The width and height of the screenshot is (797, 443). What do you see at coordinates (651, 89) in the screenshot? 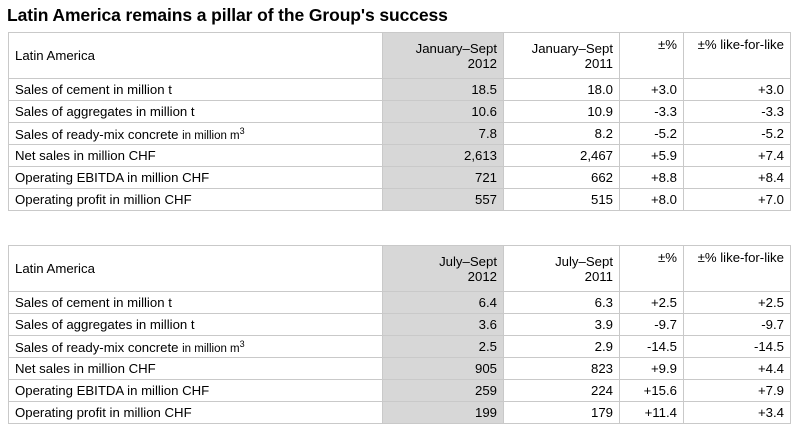
I see `change-pct: +3.0` at bounding box center [651, 89].